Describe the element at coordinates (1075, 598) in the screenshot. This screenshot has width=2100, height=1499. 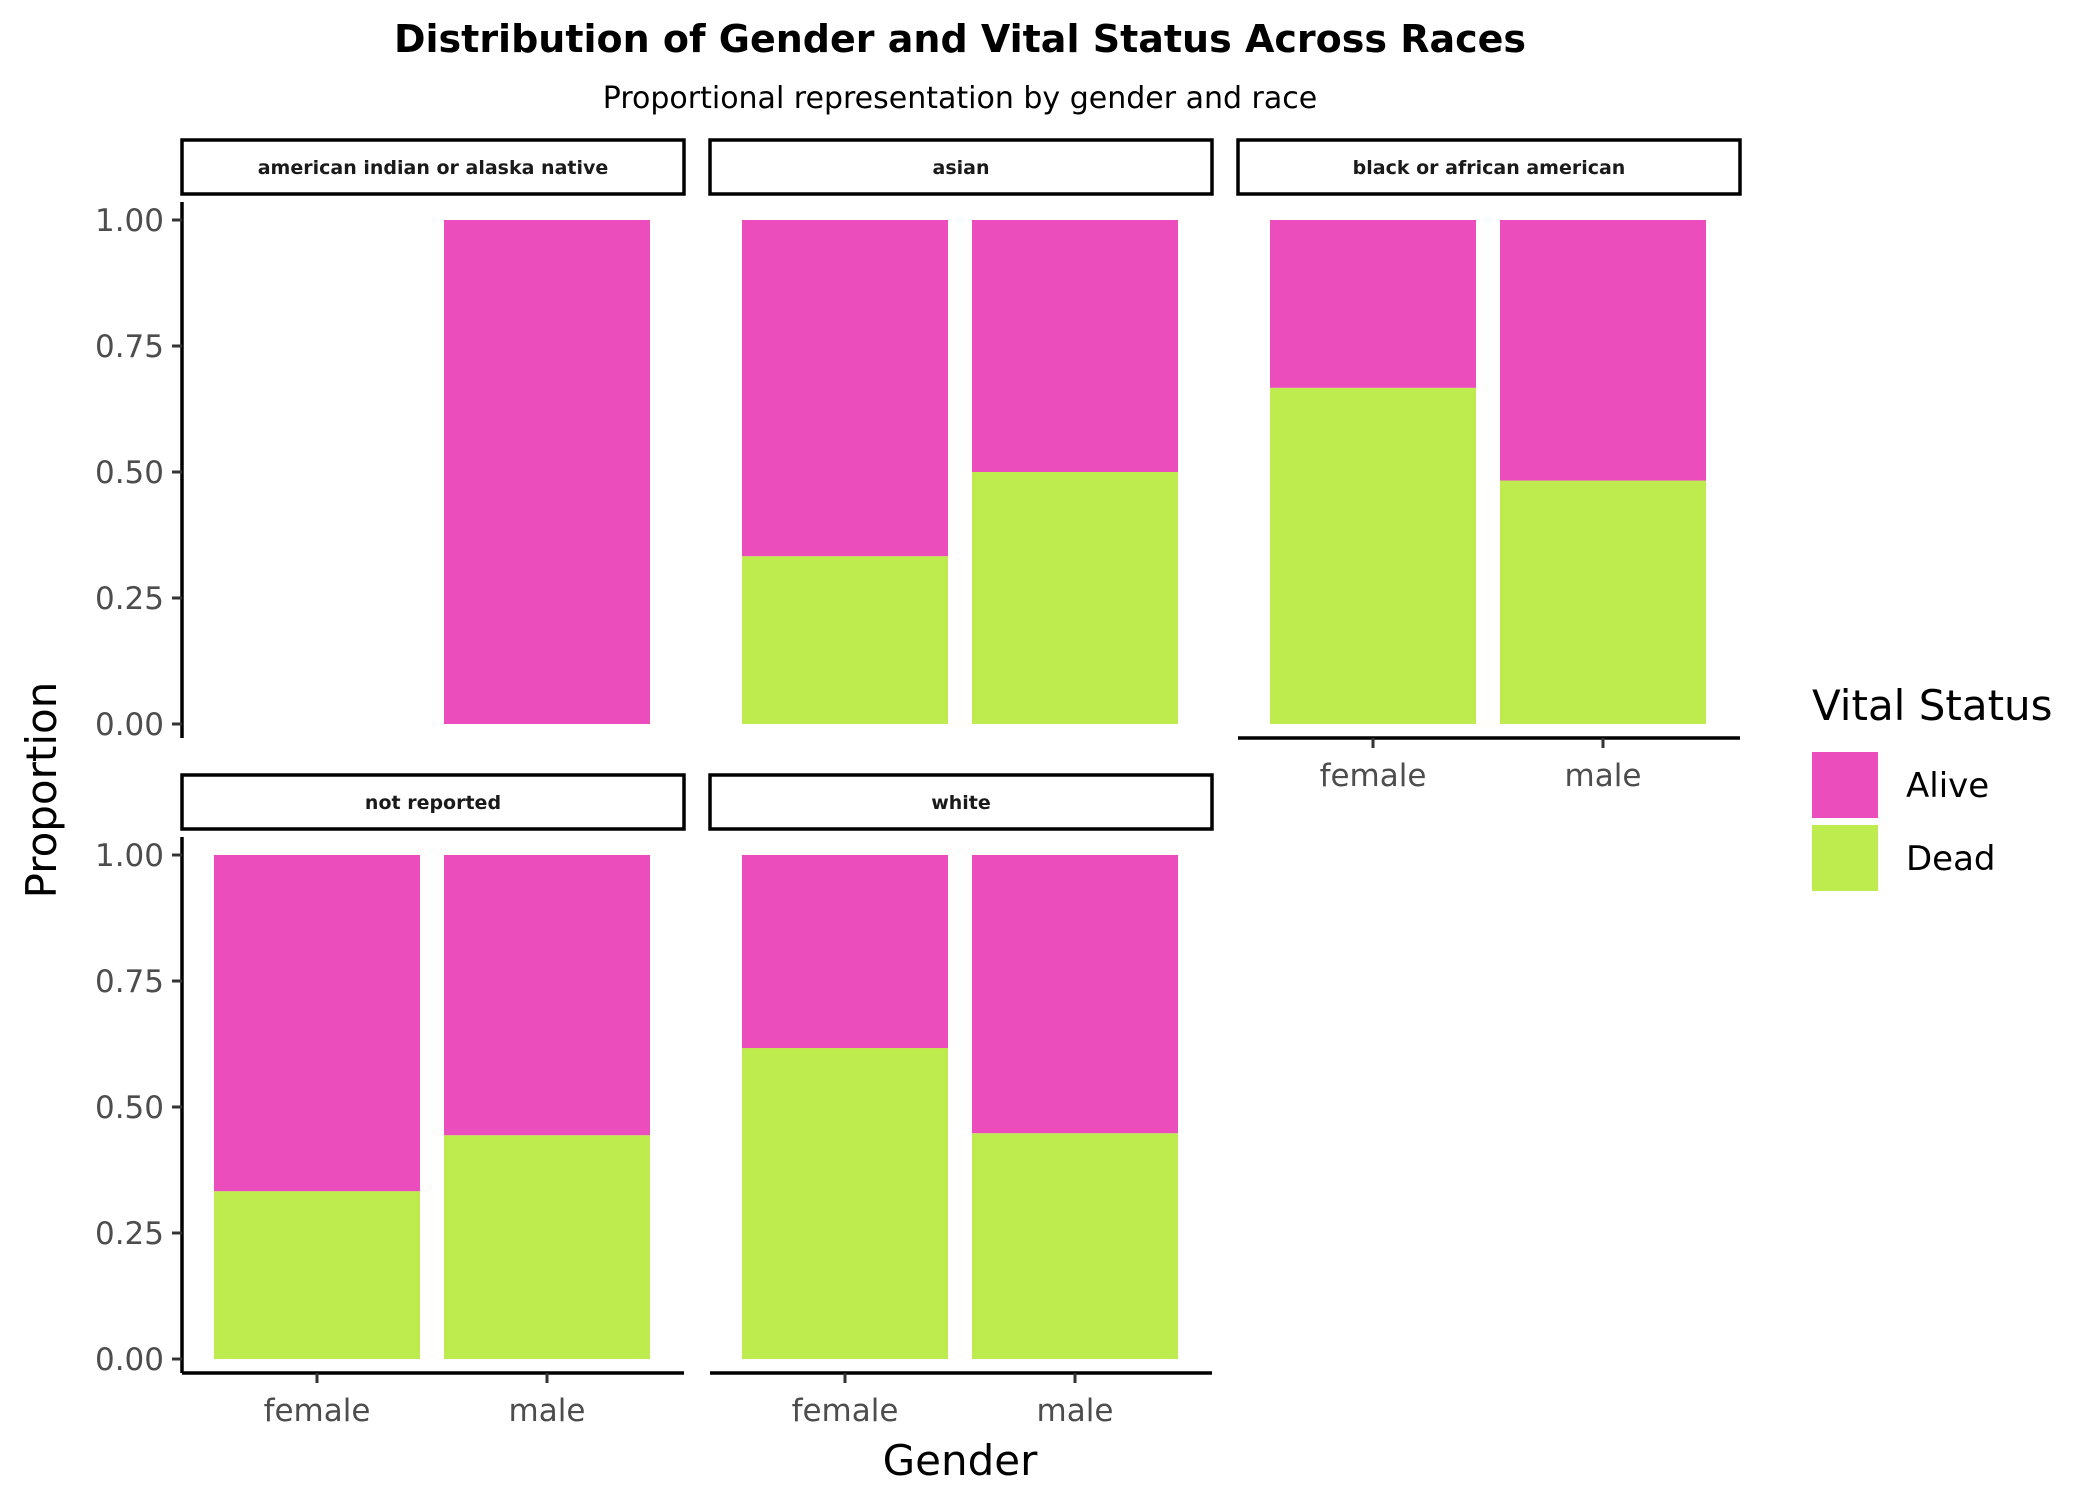
I see `bar-asian-male-dead` at that location.